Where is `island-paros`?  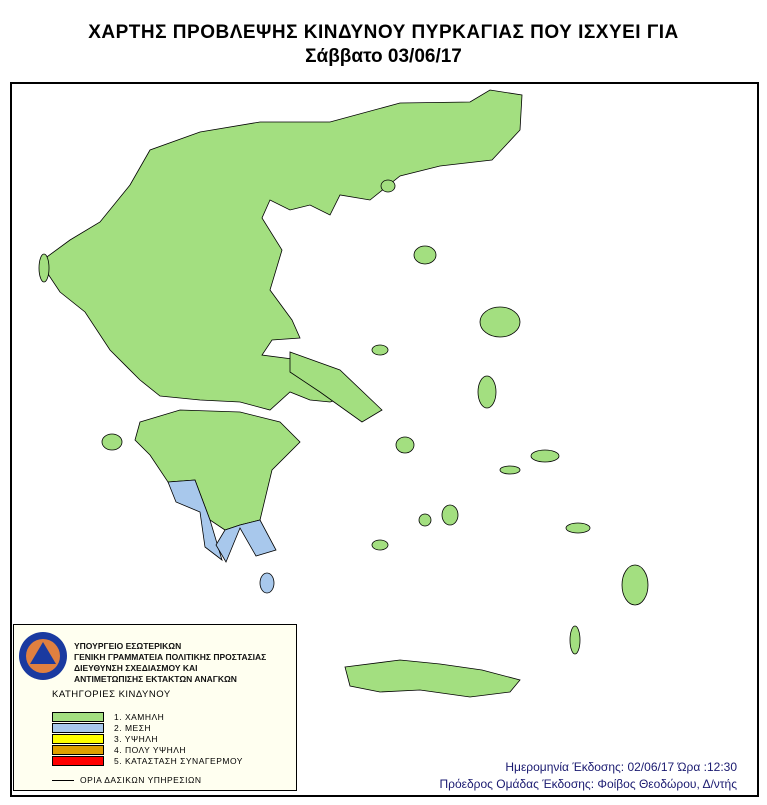
island-paros is located at coordinates (425, 520).